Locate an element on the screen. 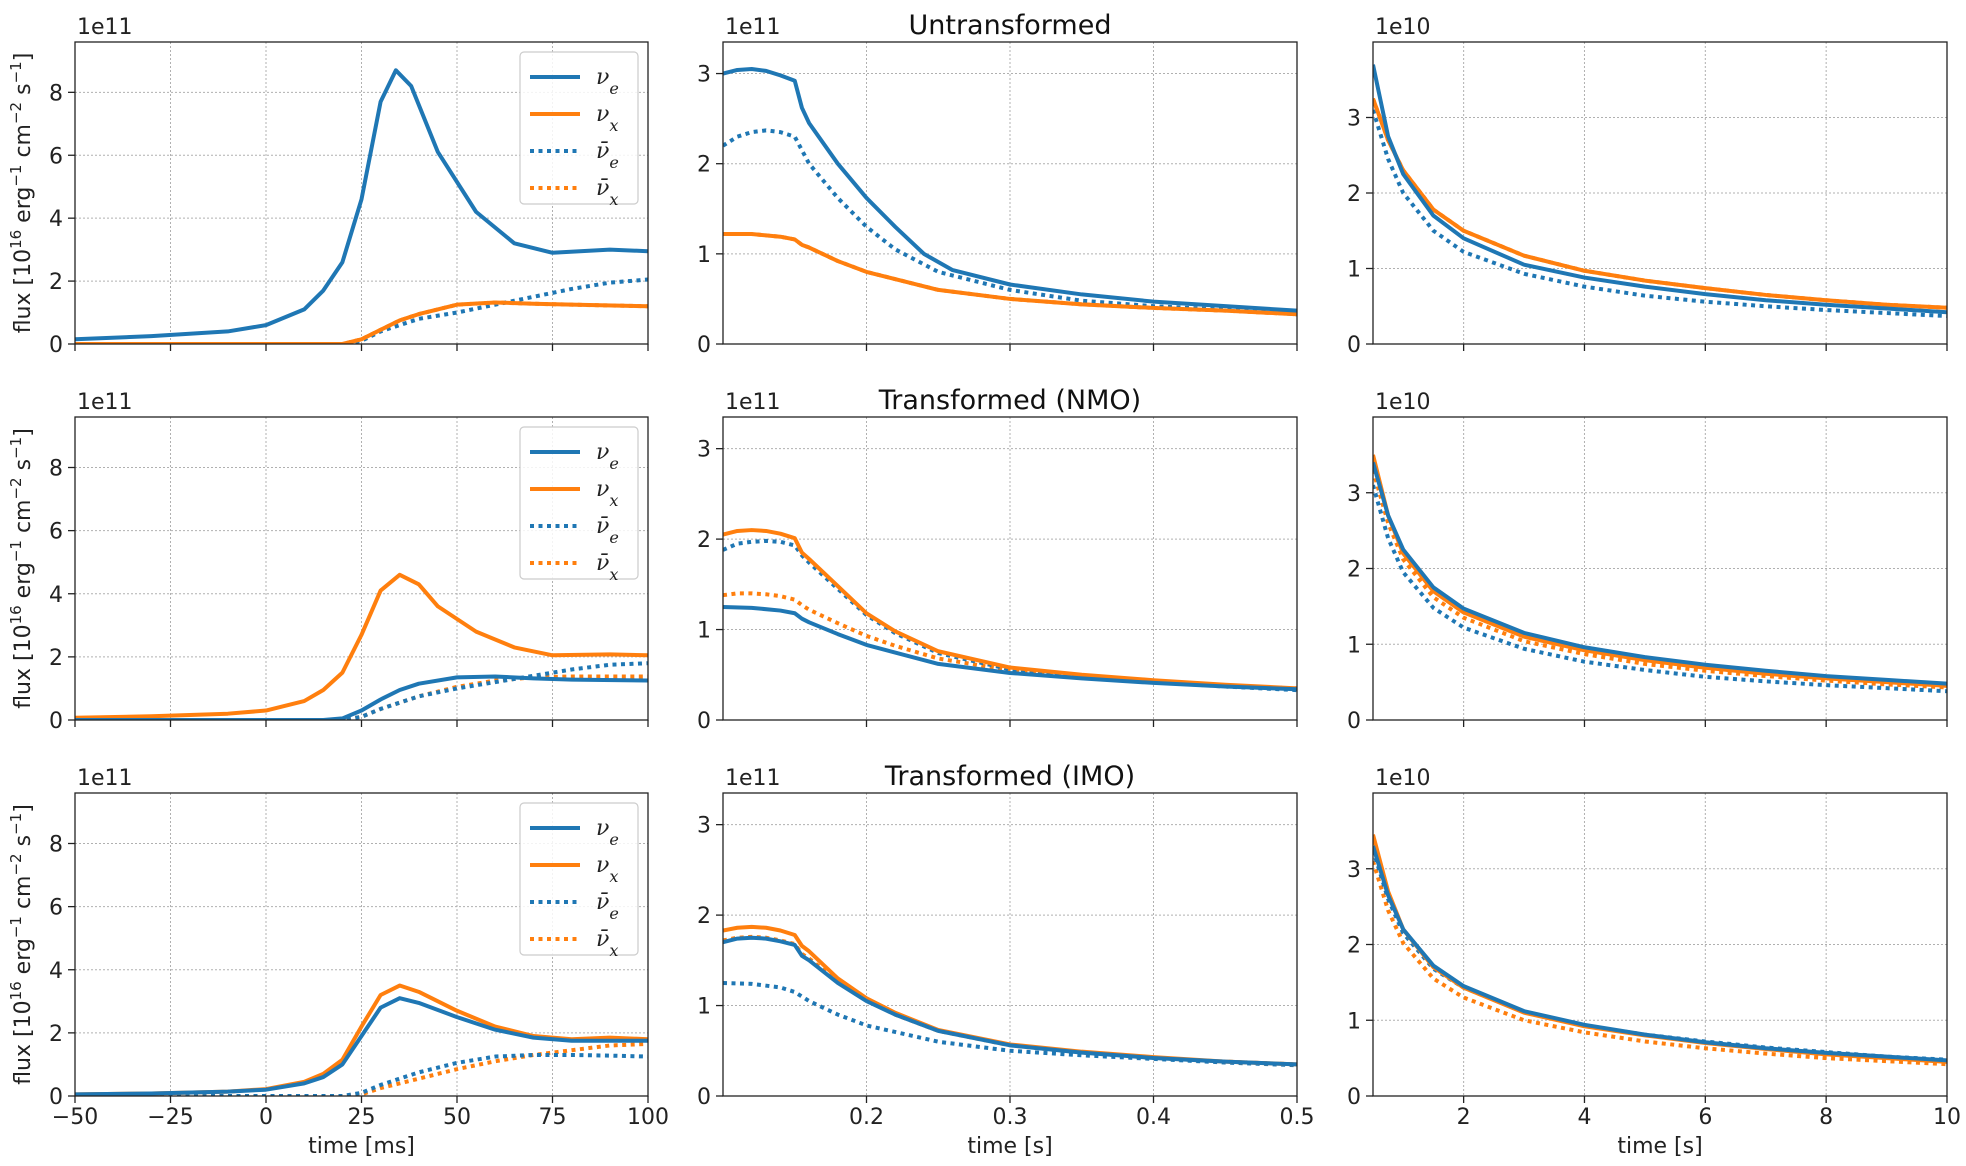 This screenshot has width=1966, height=1166. legend-frame is located at coordinates (579, 879).